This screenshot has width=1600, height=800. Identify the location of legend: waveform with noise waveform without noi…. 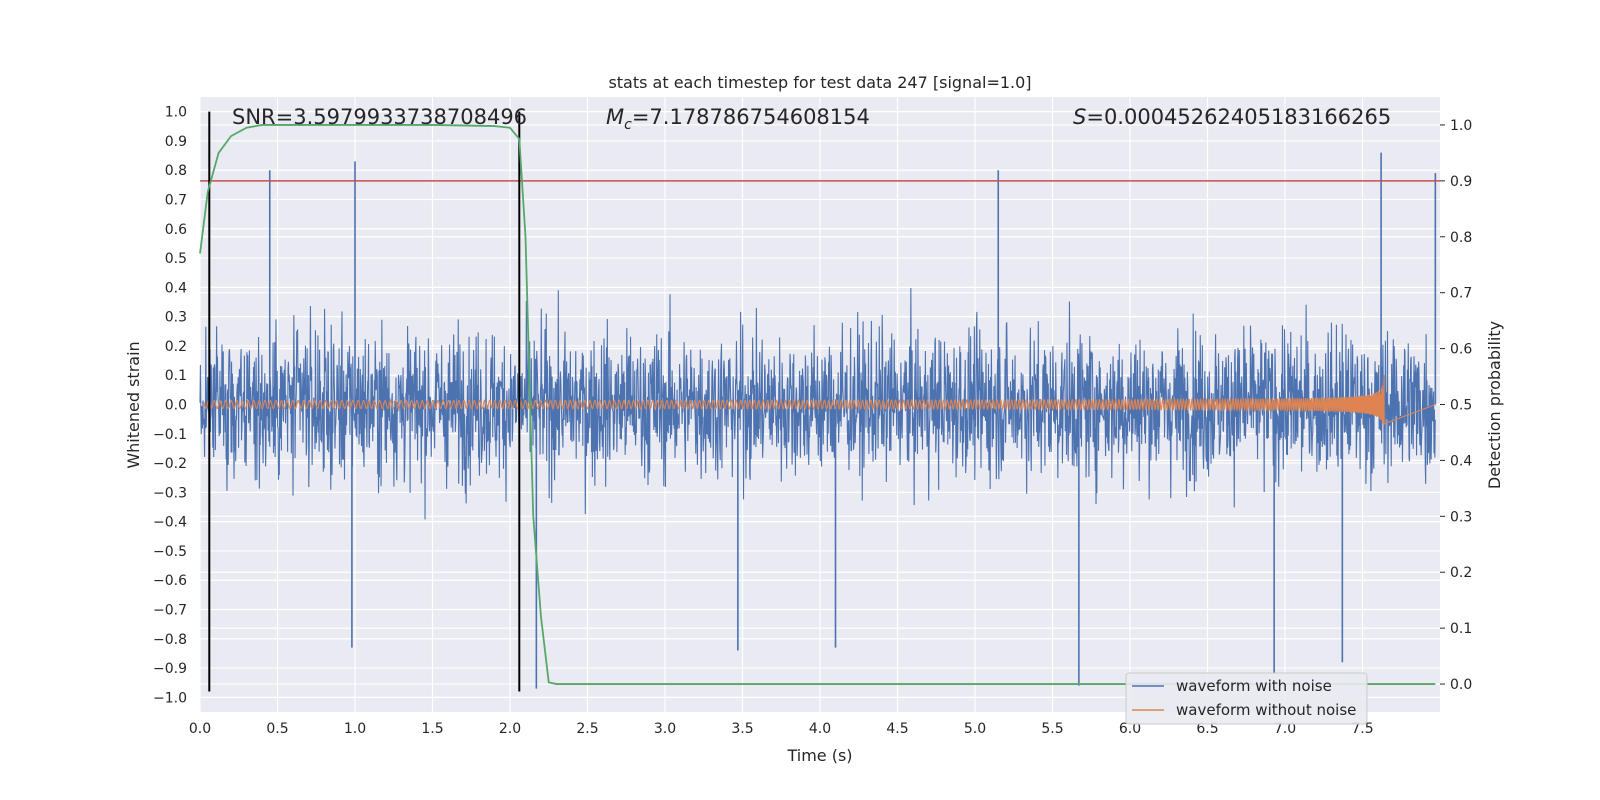
(1246, 698).